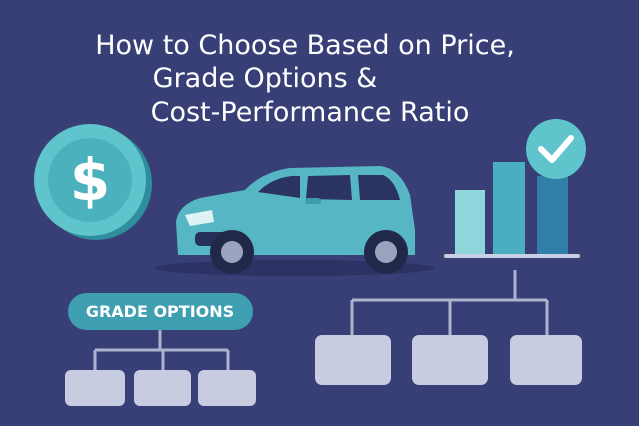  What do you see at coordinates (515, 188) in the screenshot?
I see `bar-chart-icon` at bounding box center [515, 188].